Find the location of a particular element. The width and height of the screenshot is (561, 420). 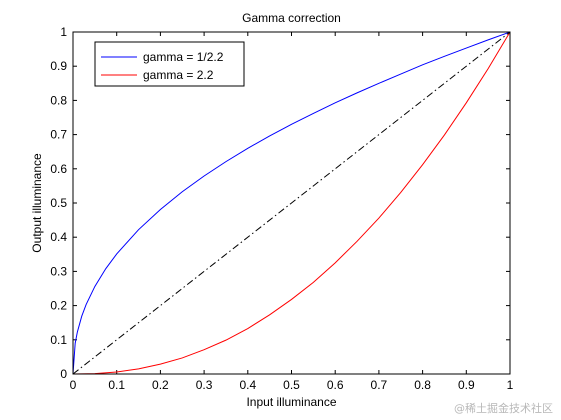

x-tick-label: 0 is located at coordinates (73, 385).